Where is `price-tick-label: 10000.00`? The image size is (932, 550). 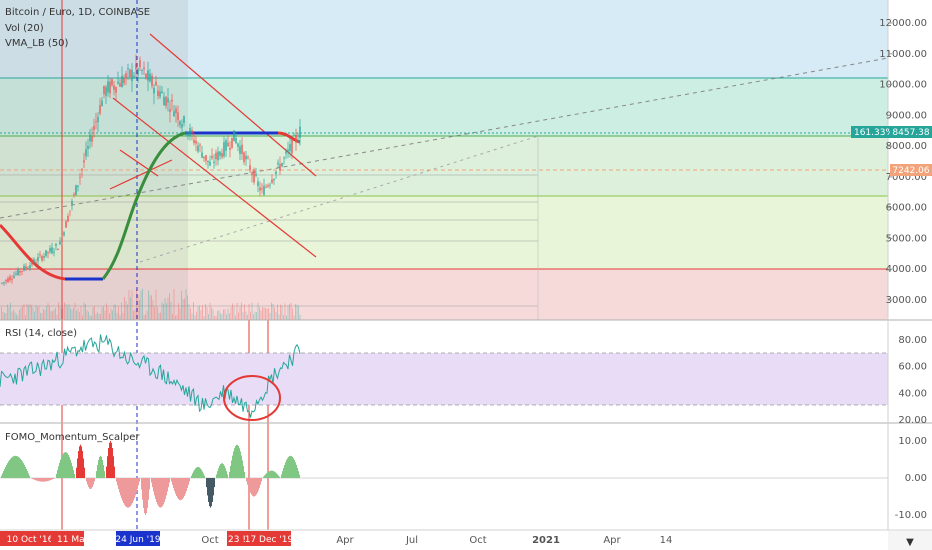
price-tick-label: 10000.00 is located at coordinates (903, 85).